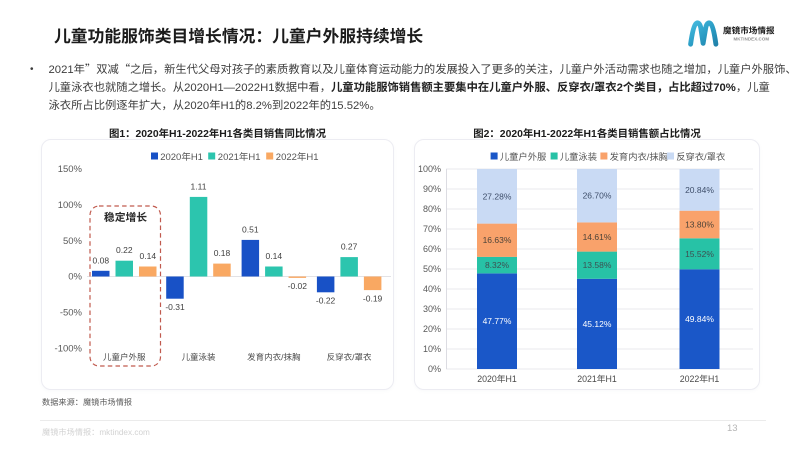 The image size is (800, 450). What do you see at coordinates (101, 260) in the screenshot?
I see `svg-text: 0.08` at bounding box center [101, 260].